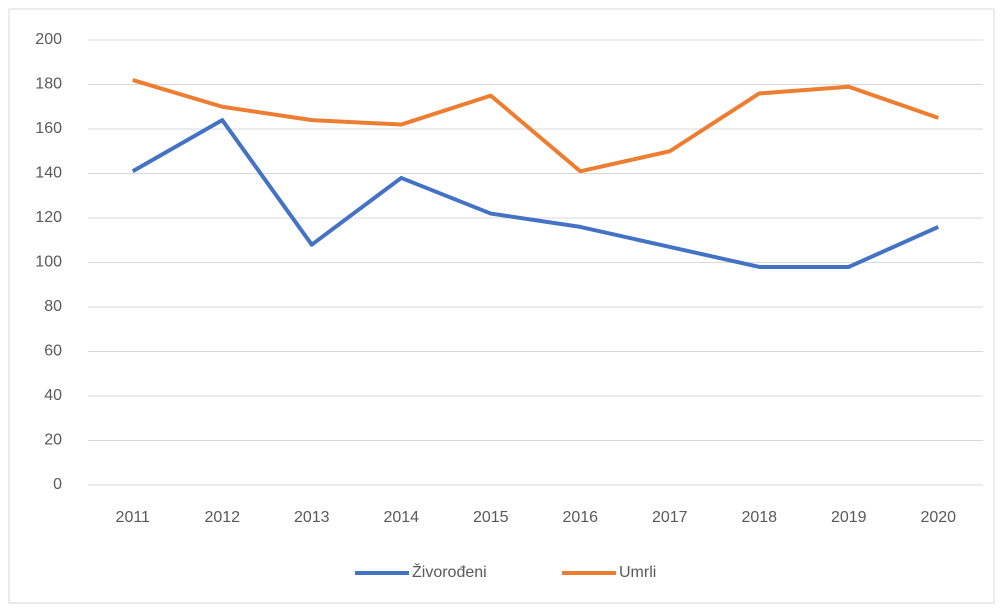 This screenshot has height=612, width=1003. Describe the element at coordinates (580, 517) in the screenshot. I see `x-tick-label: 2016` at that location.